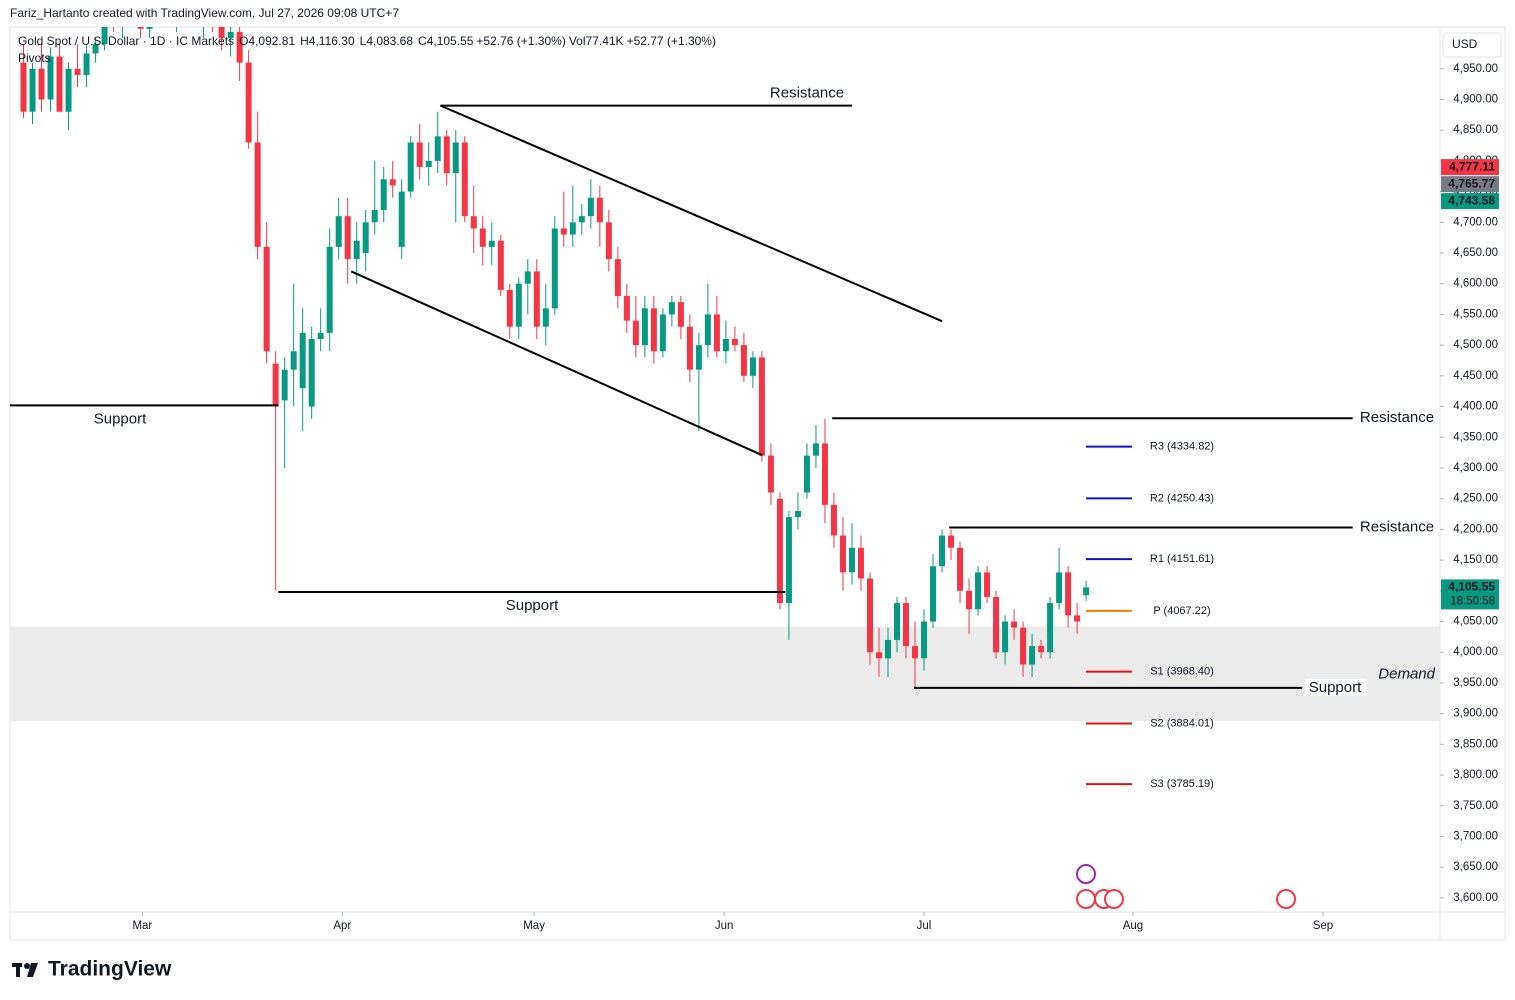 The width and height of the screenshot is (1515, 1000). I want to click on label-bg, so click(1397, 418).